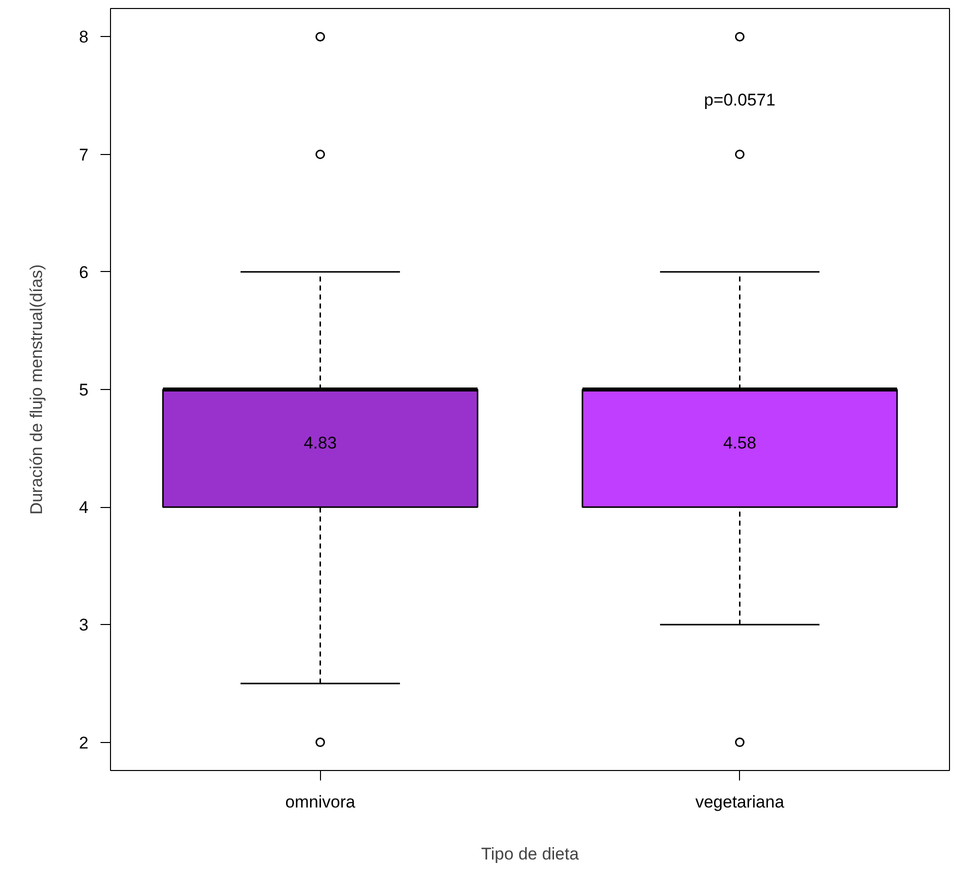 This screenshot has height=887, width=961. I want to click on annotation: 4.58, so click(739, 442).